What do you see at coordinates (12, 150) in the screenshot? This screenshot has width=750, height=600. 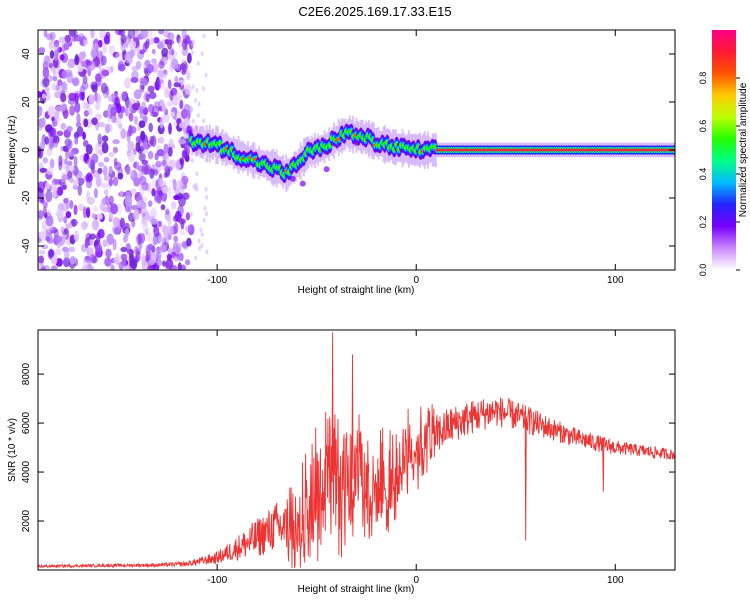 I see `spectrogram-ylabel: Frequency (Hz)` at bounding box center [12, 150].